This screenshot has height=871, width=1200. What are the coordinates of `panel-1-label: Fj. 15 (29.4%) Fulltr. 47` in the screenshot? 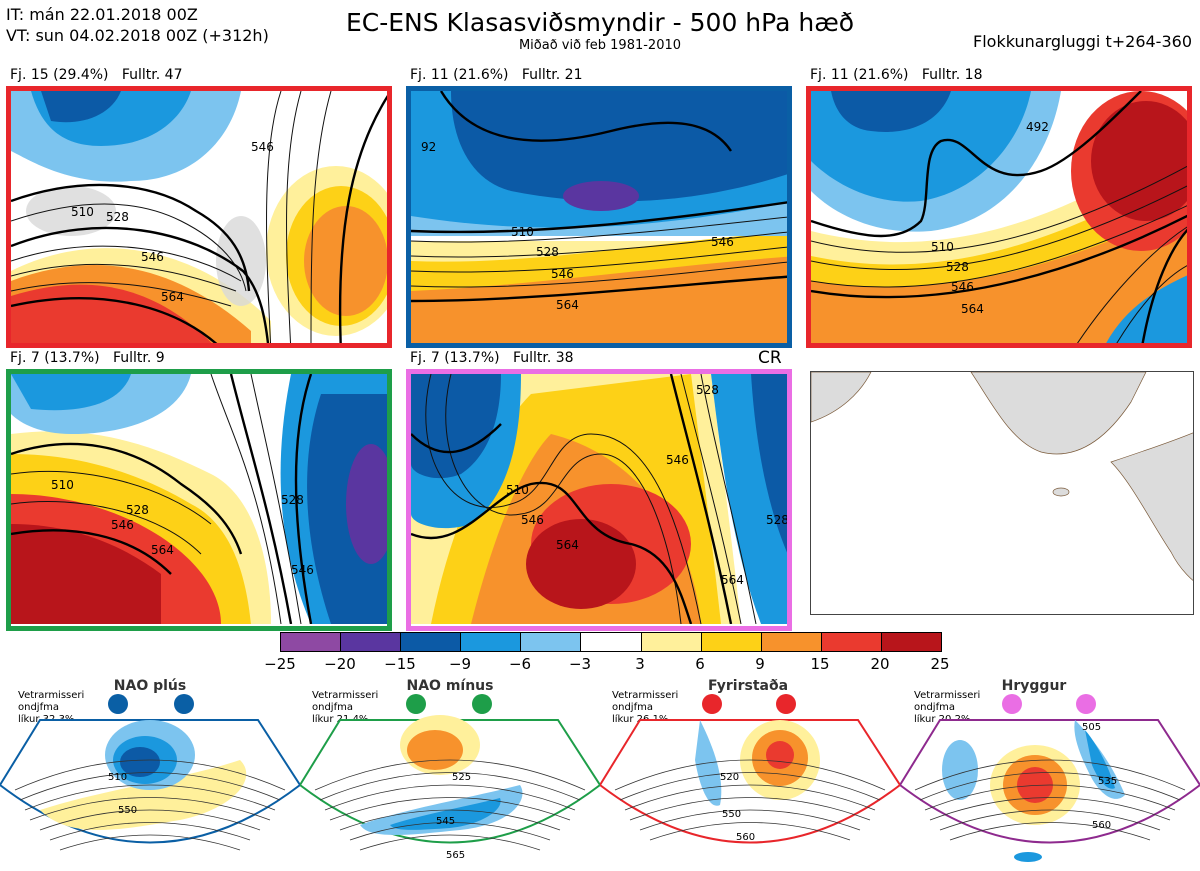 It's located at (96, 75).